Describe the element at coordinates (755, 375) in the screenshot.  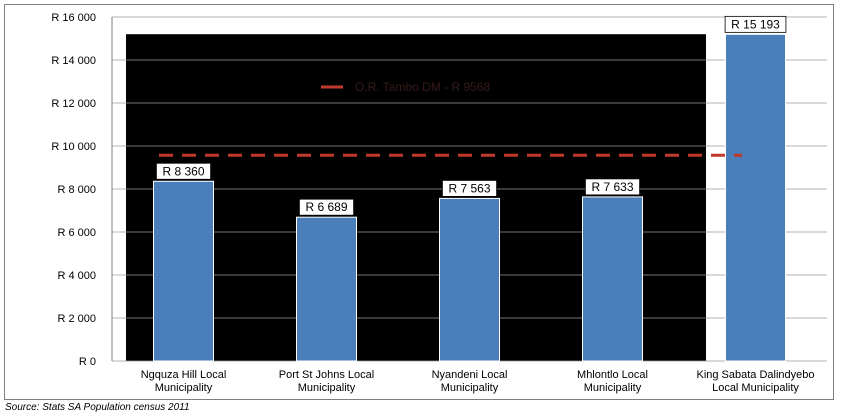
I see `x-tick-label: King Sabata Dalindyebo` at that location.